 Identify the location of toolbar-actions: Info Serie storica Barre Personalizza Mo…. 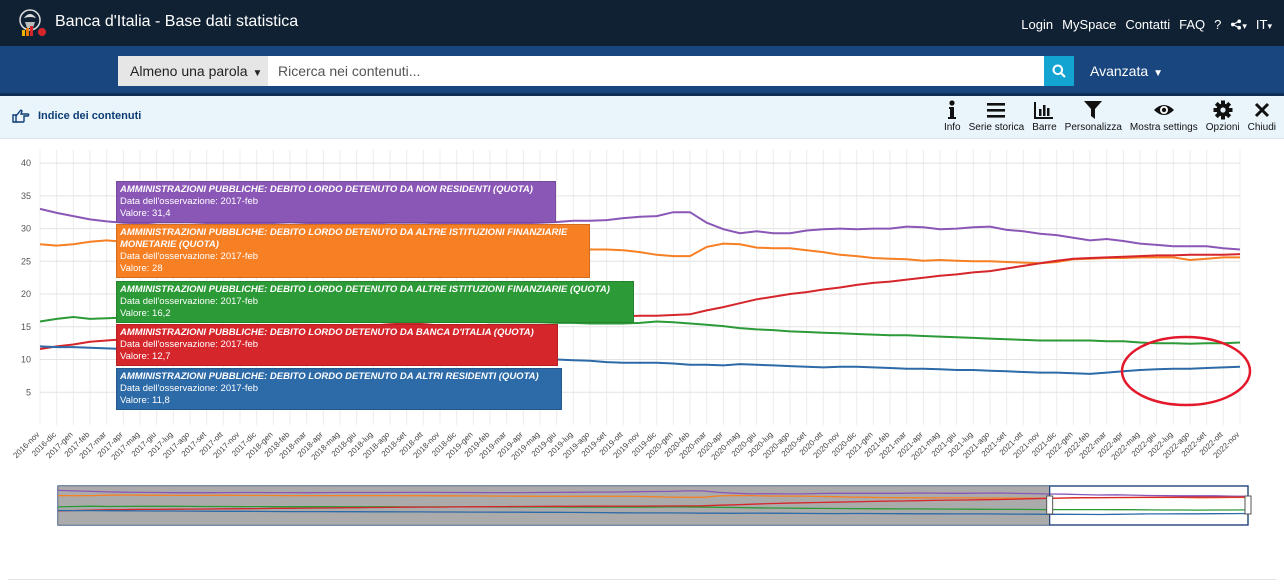
(1106, 116).